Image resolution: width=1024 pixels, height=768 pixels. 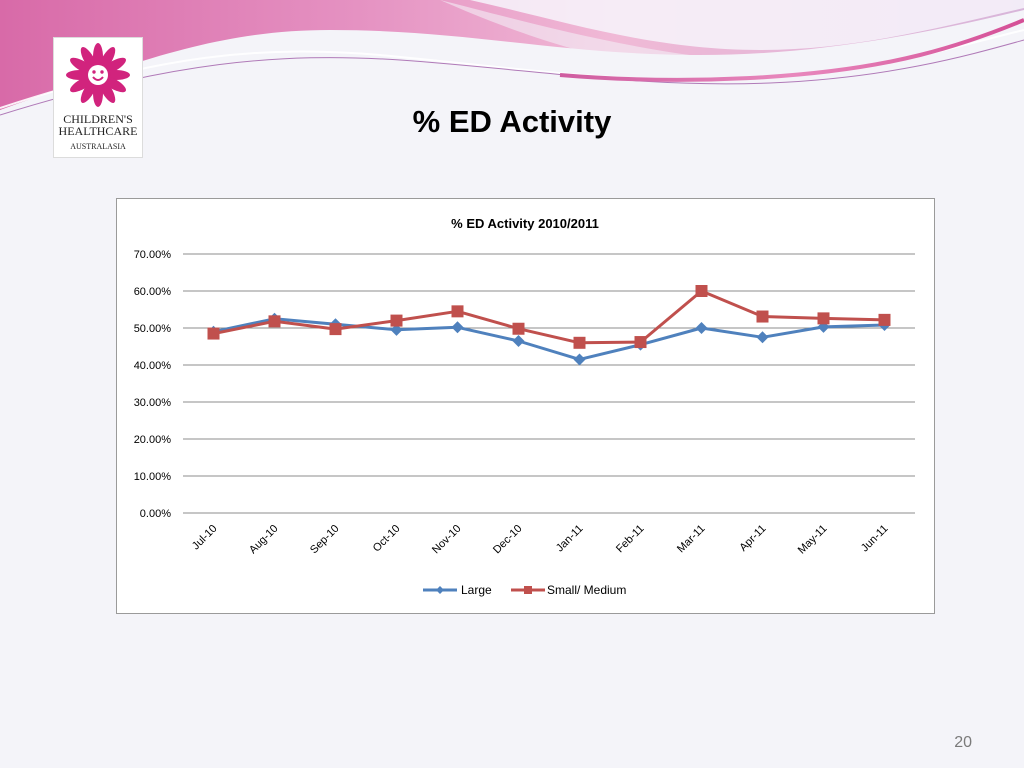 What do you see at coordinates (813, 540) in the screenshot?
I see `x-tick-label: May-11` at bounding box center [813, 540].